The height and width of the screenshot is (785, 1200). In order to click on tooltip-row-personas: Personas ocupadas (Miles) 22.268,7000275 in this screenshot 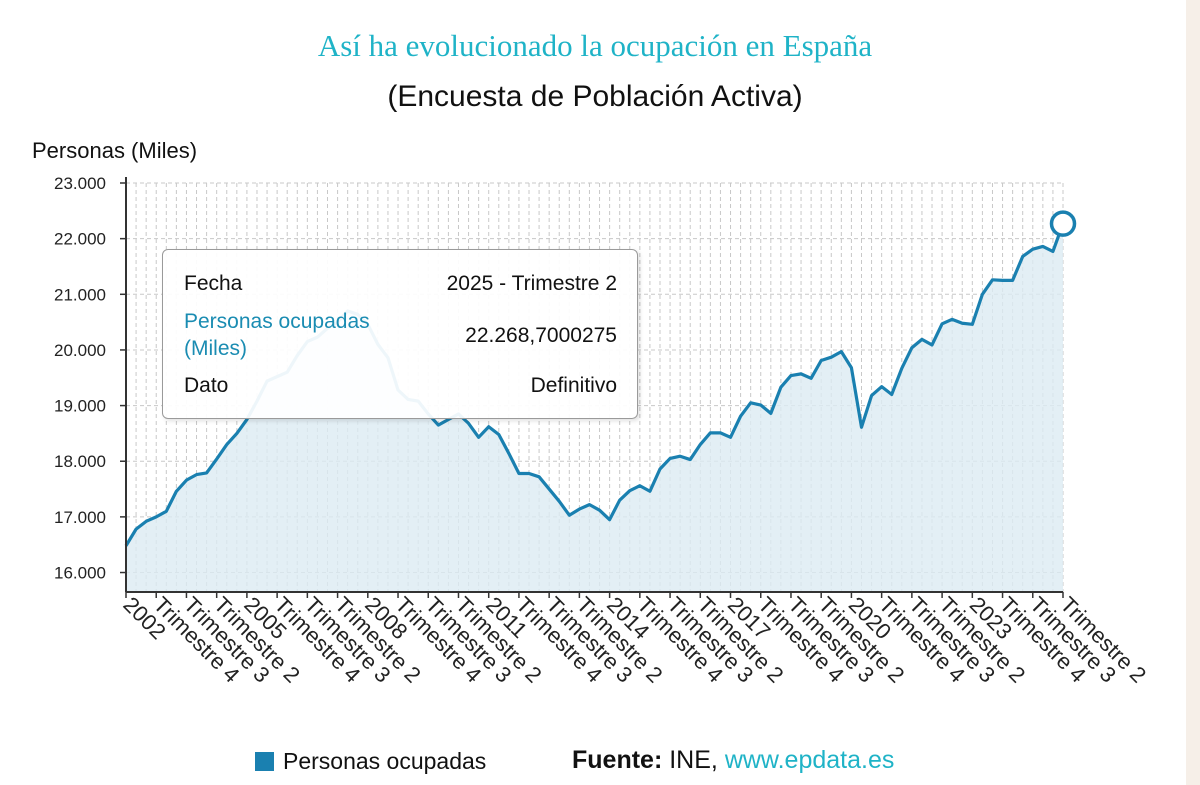, I will do `click(400, 335)`.